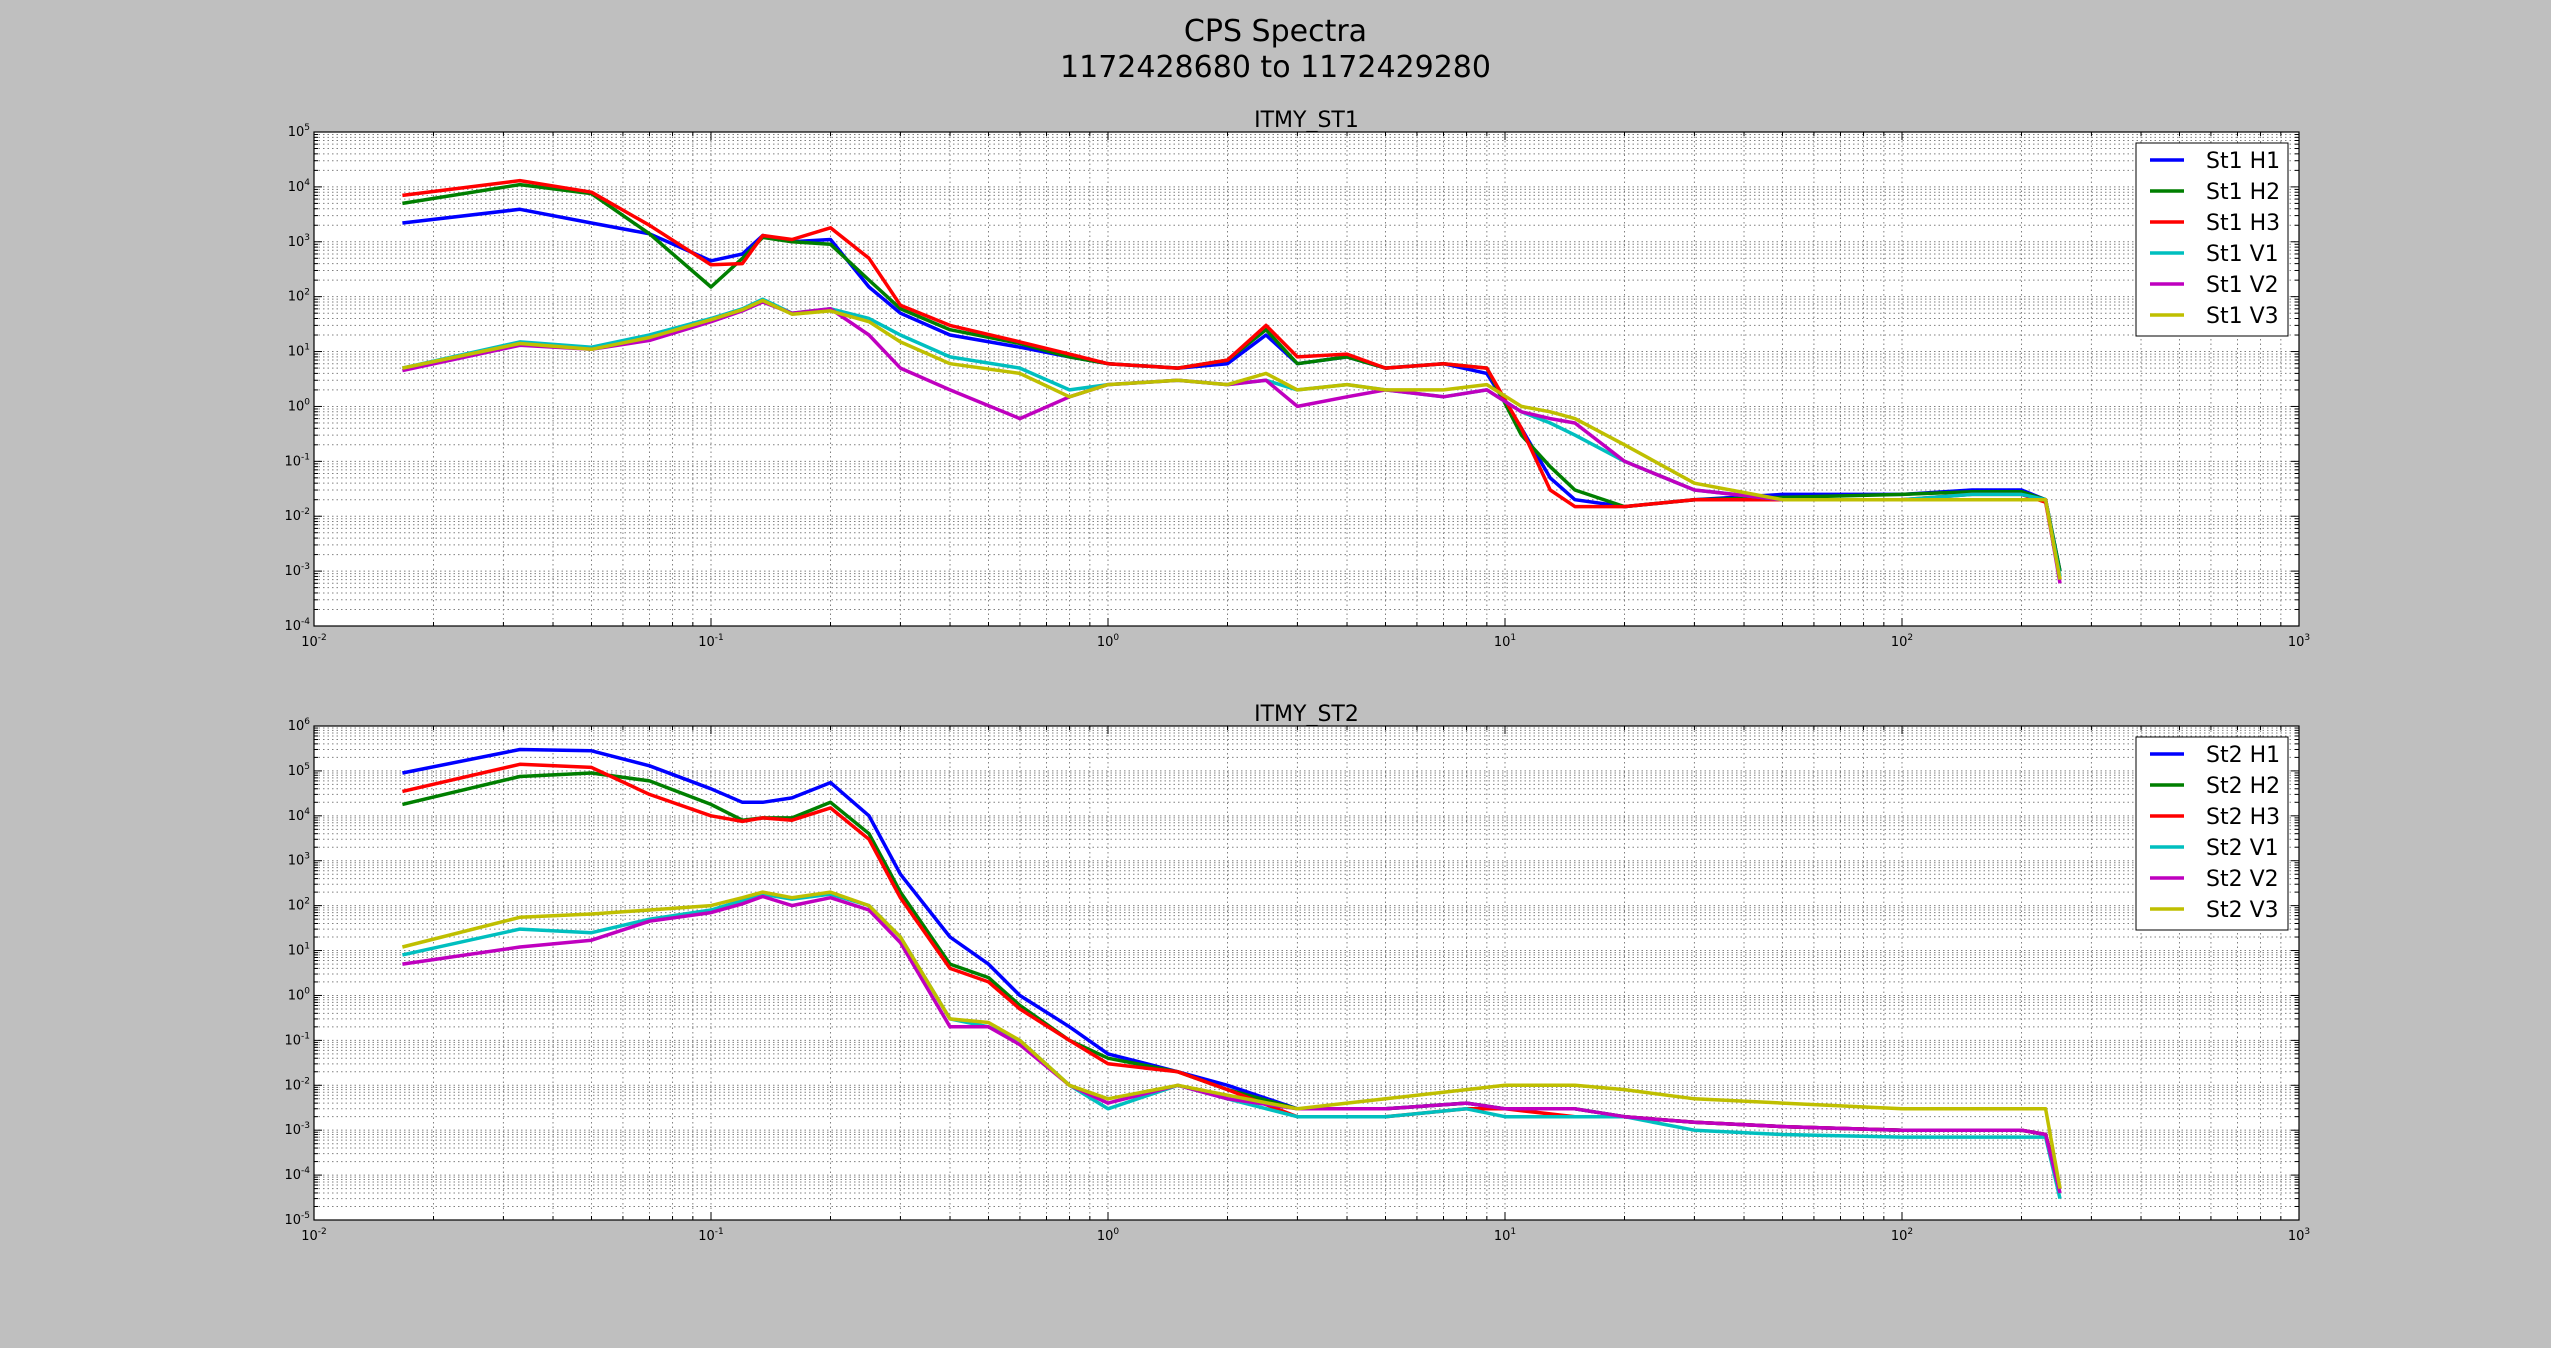  What do you see at coordinates (2242, 848) in the screenshot?
I see `legend-label: St2 V1` at bounding box center [2242, 848].